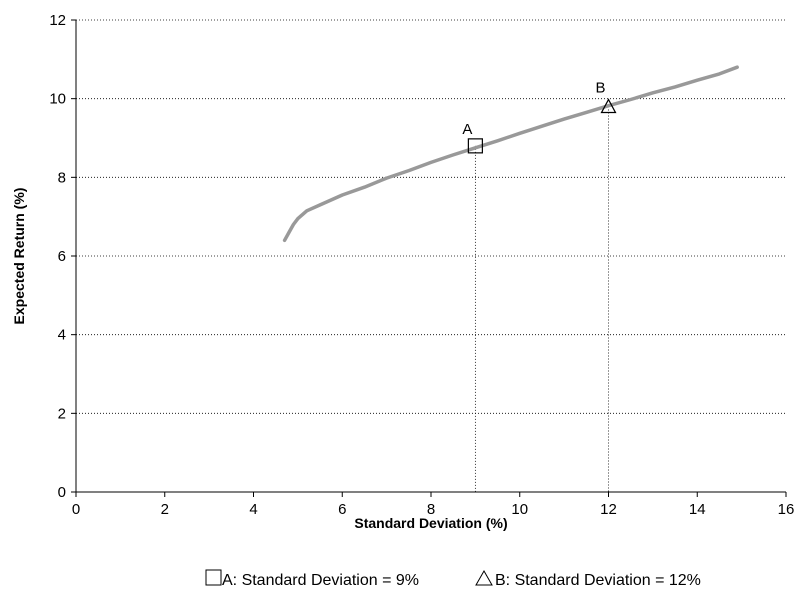  What do you see at coordinates (165, 509) in the screenshot?
I see `x-tick-label-2: 2` at bounding box center [165, 509].